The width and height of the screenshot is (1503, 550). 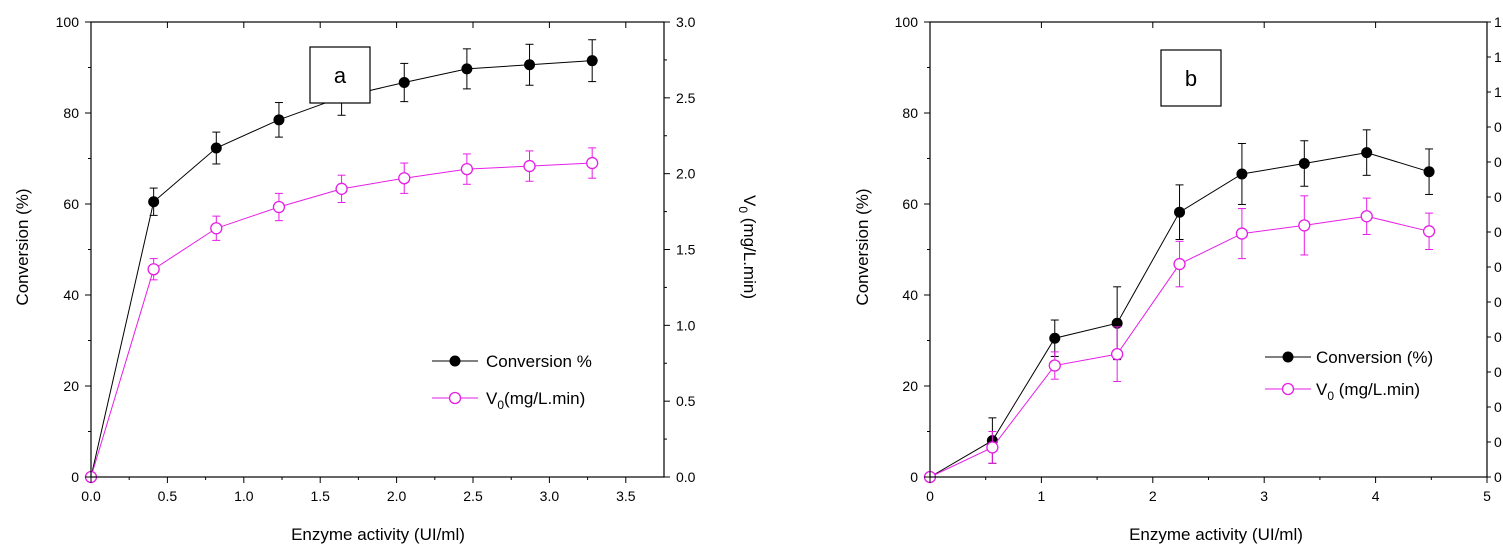 What do you see at coordinates (686, 401) in the screenshot?
I see `y2-tick-label: 0.5` at bounding box center [686, 401].